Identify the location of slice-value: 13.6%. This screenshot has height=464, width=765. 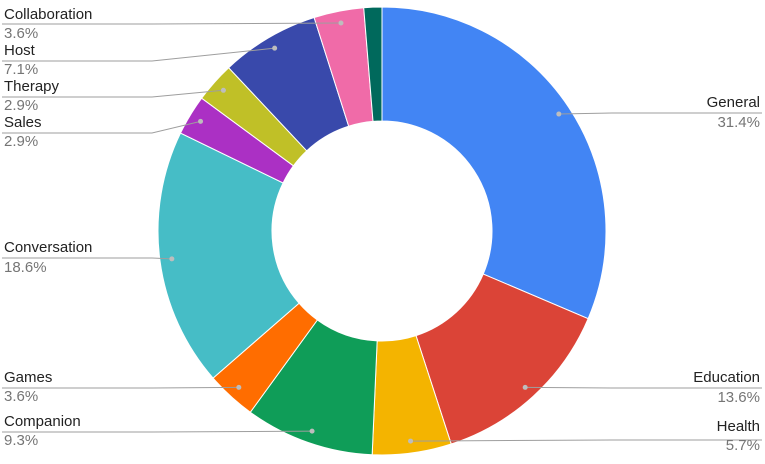
(738, 397).